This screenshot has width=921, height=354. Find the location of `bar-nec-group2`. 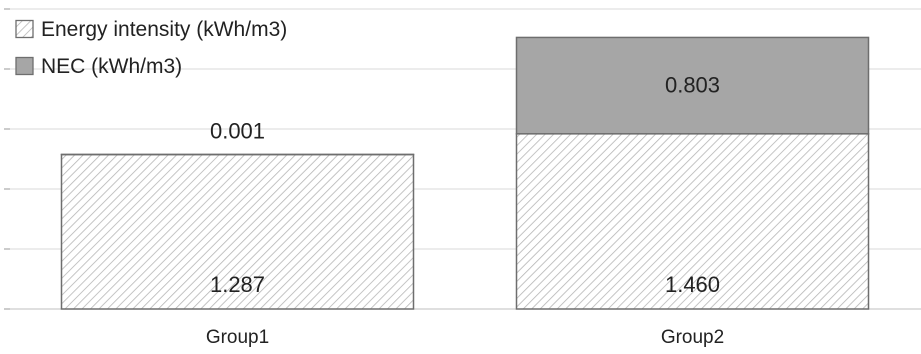

bar-nec-group2 is located at coordinates (692, 85).